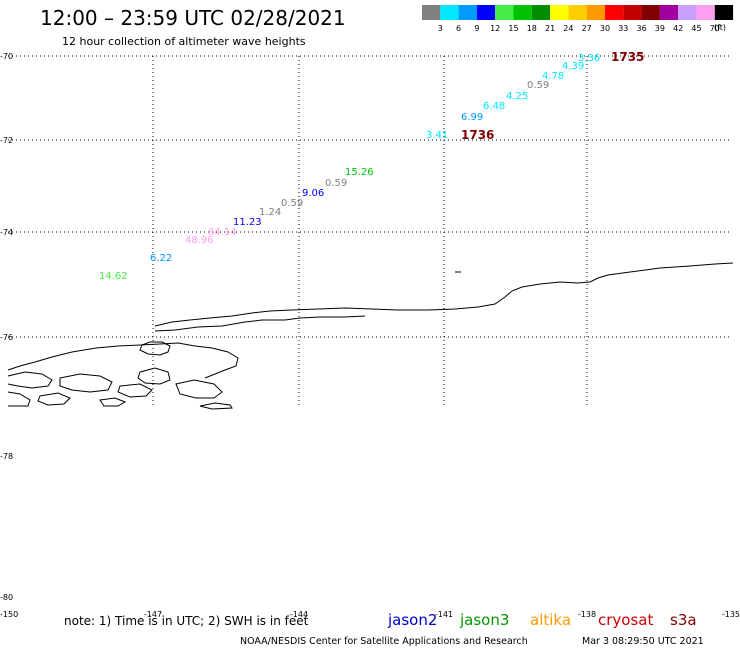 The width and height of the screenshot is (740, 650). Describe the element at coordinates (247, 222) in the screenshot. I see `wave-height-label: 11.23` at that location.